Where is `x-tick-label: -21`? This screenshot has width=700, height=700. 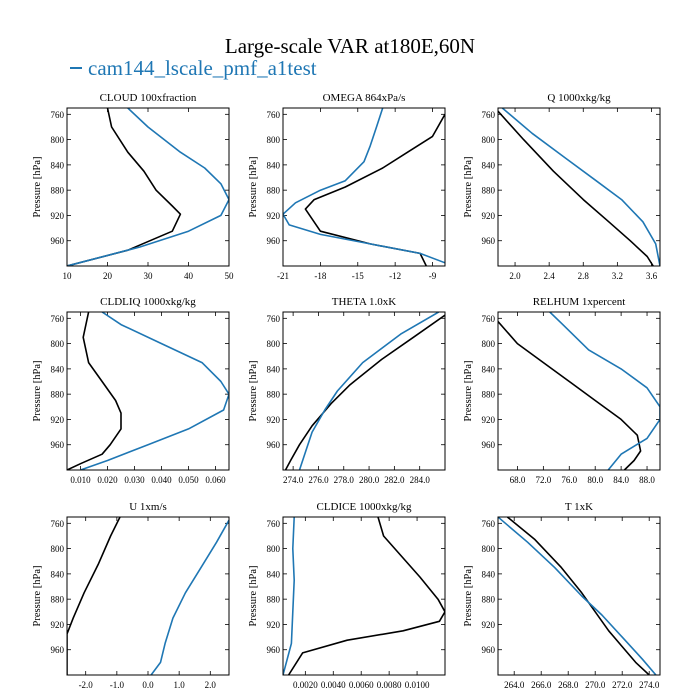
x-tick-label: -21 is located at coordinates (283, 276).